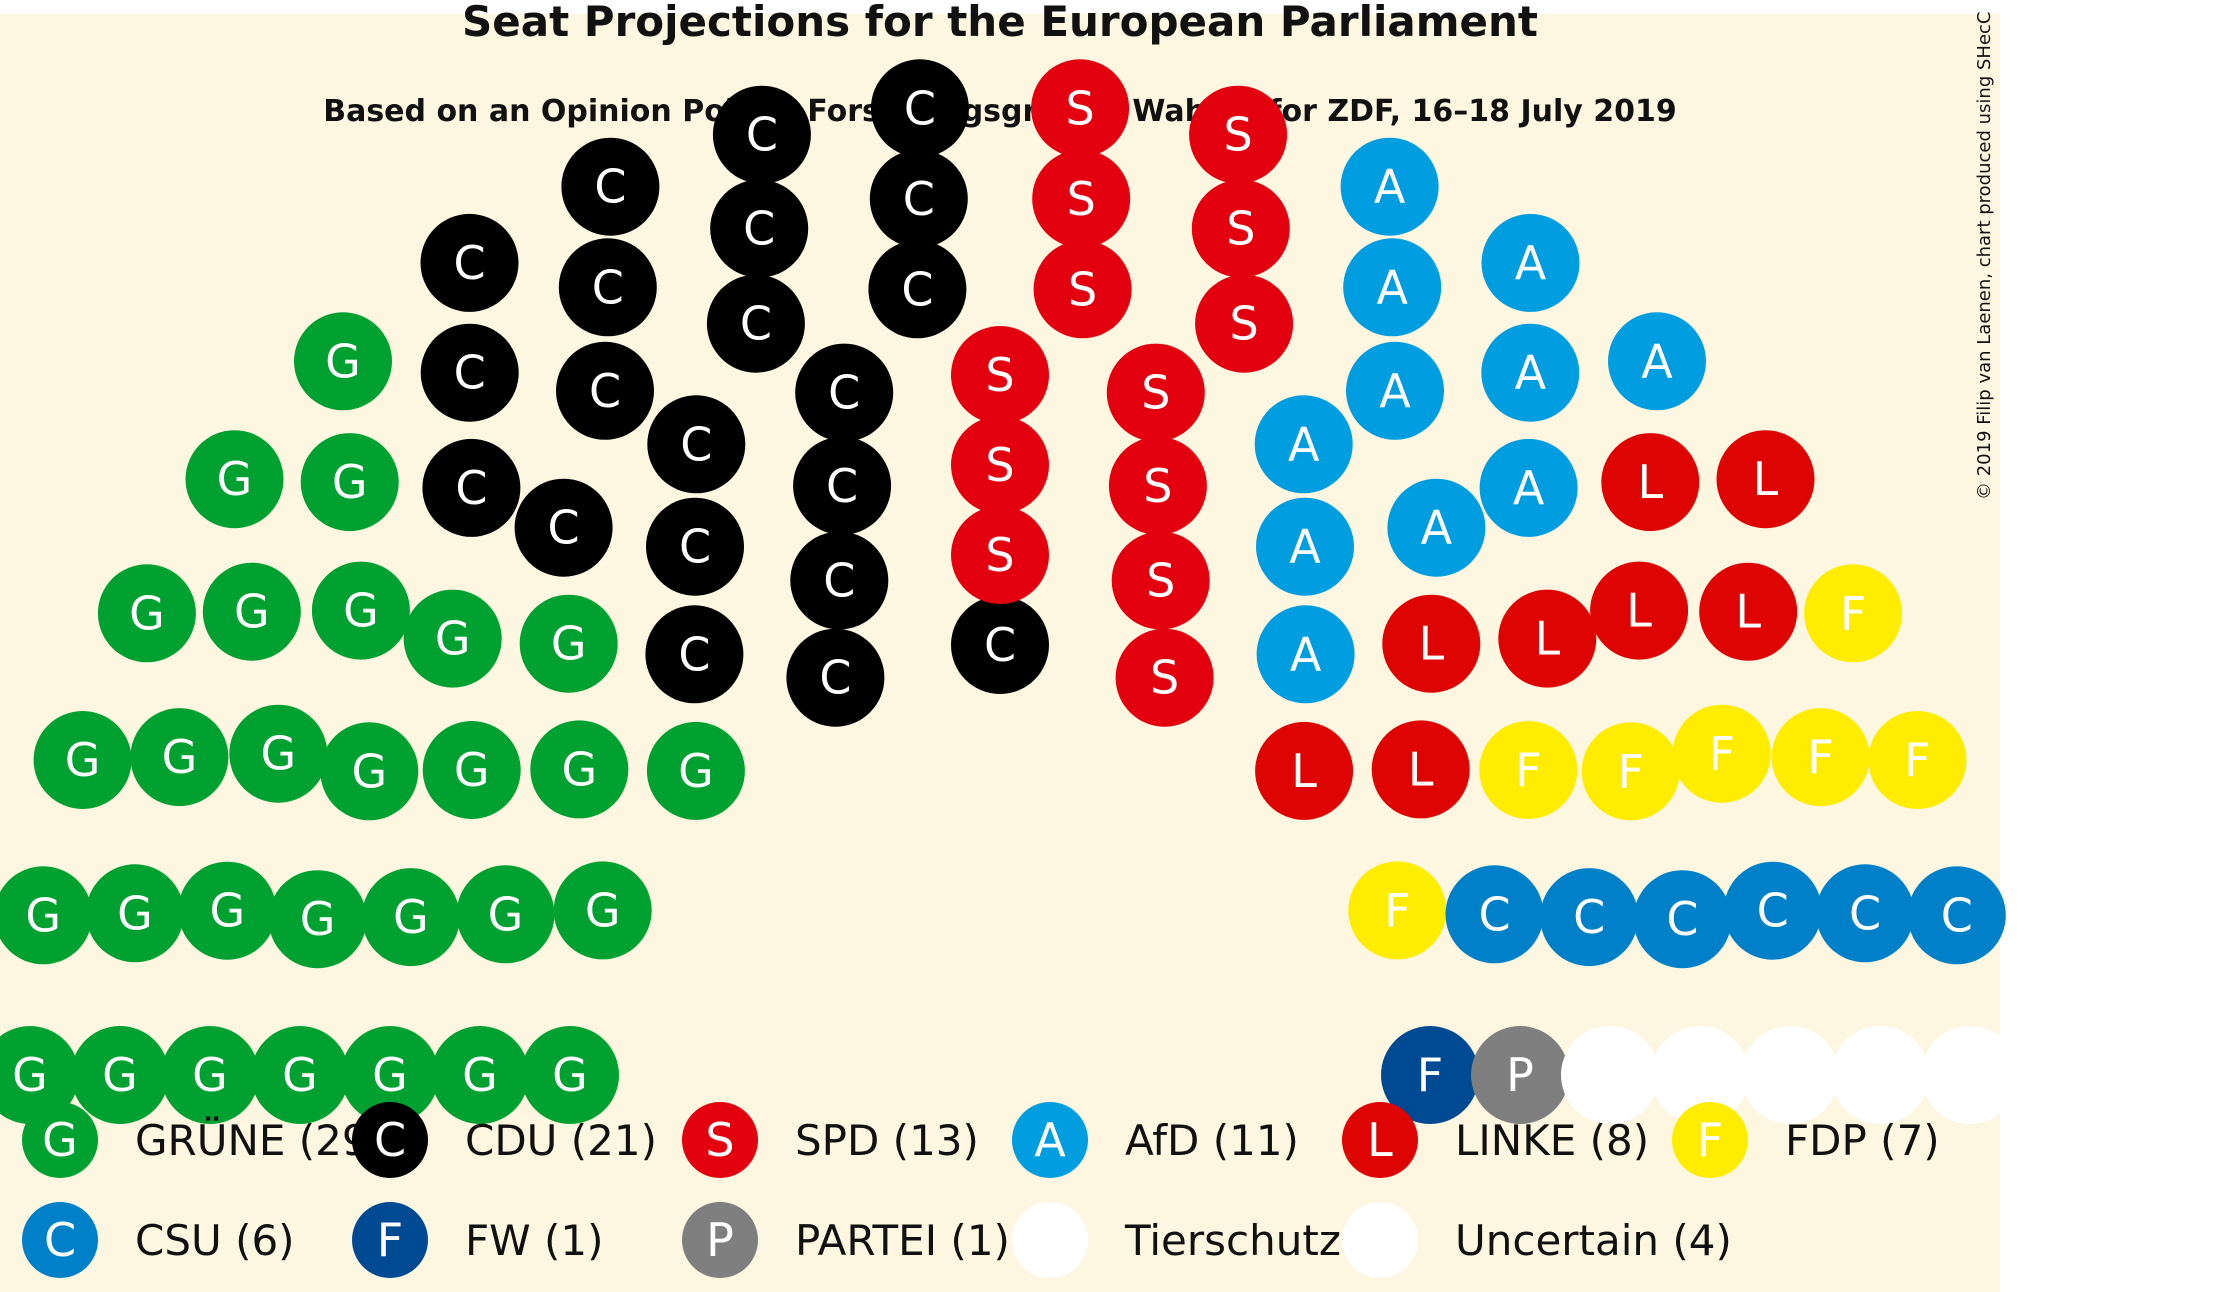 The image size is (2224, 1292). What do you see at coordinates (1212, 1140) in the screenshot?
I see `legend-label: AfD (11)` at bounding box center [1212, 1140].